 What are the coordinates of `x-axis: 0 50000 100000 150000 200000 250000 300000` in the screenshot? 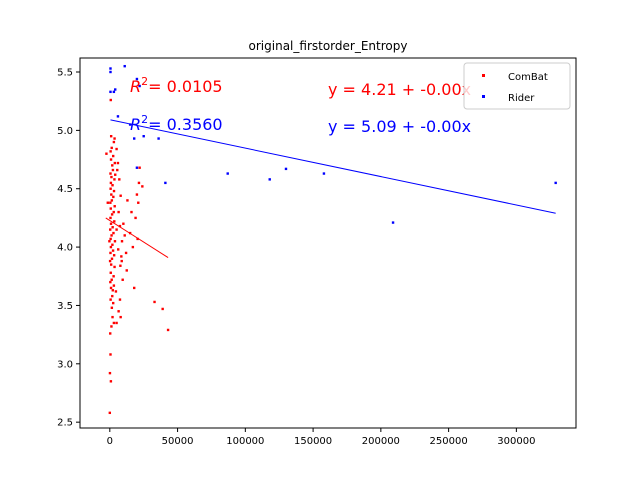 It's located at (321, 437).